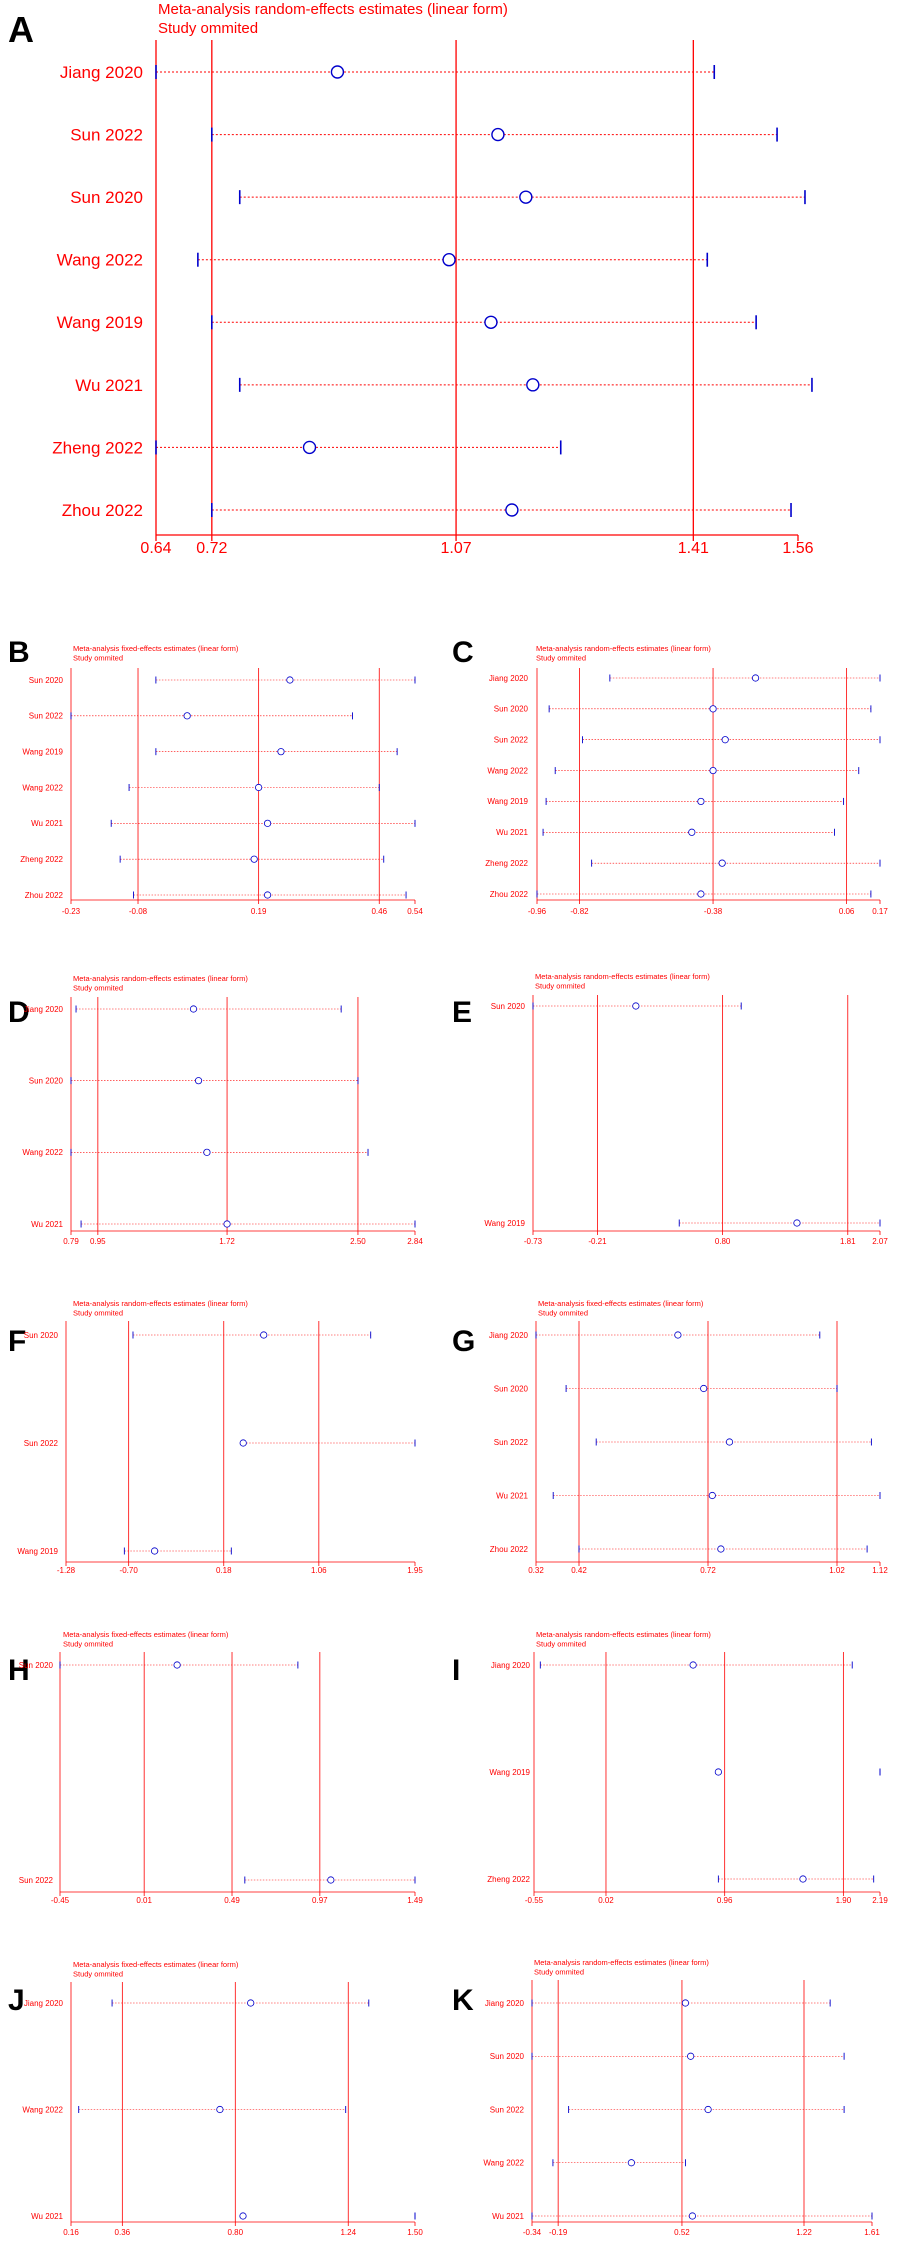 This screenshot has width=899, height=2255. What do you see at coordinates (505, 2003) in the screenshot?
I see `panel-k-study-label: Jiang 2020` at bounding box center [505, 2003].